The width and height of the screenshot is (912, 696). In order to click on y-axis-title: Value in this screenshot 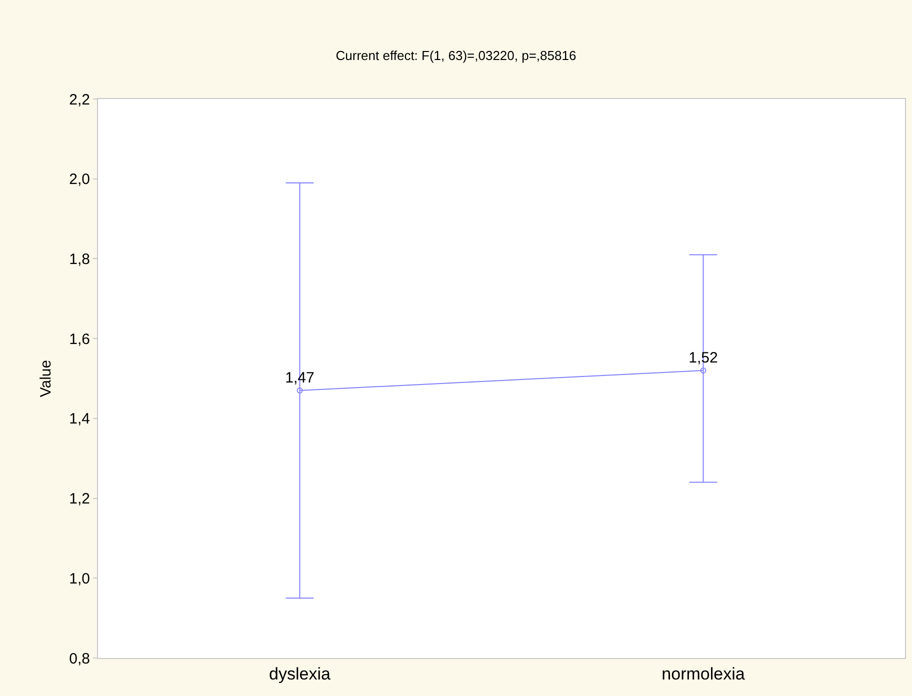, I will do `click(45, 379)`.